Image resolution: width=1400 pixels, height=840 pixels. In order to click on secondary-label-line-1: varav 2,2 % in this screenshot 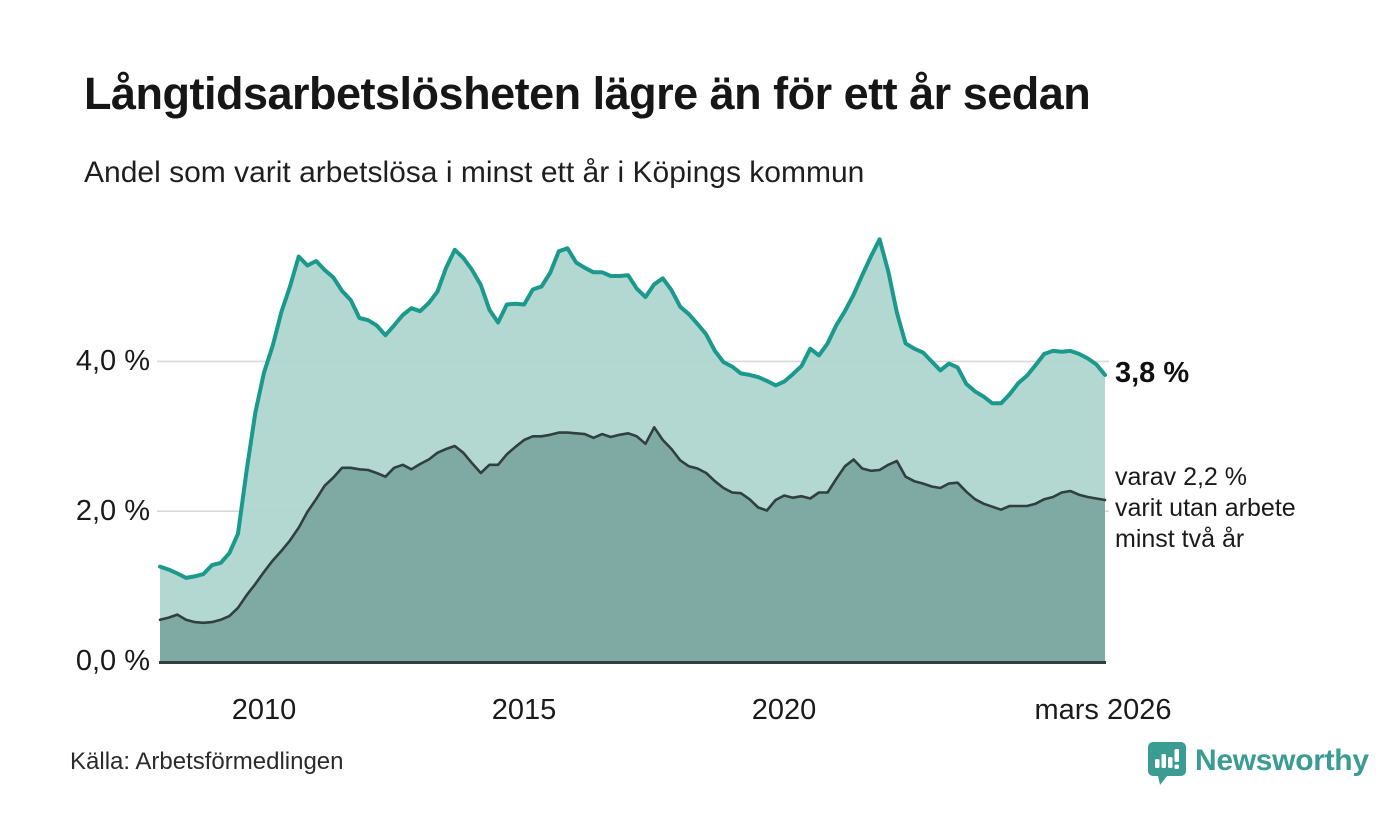, I will do `click(1181, 477)`.